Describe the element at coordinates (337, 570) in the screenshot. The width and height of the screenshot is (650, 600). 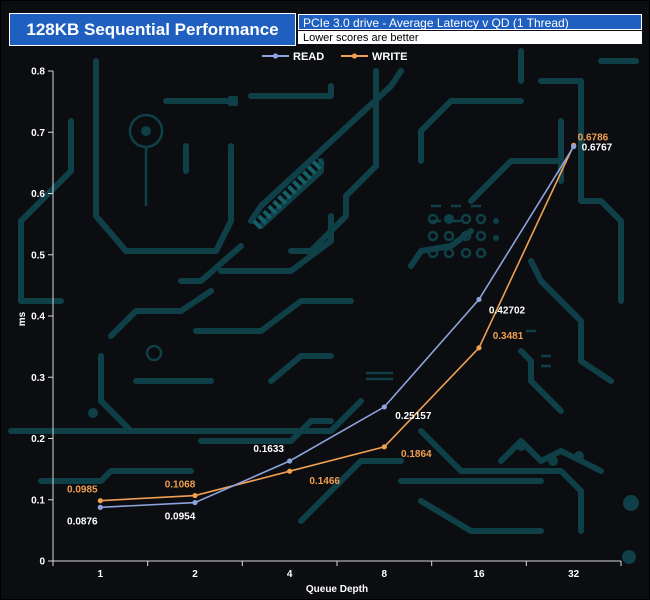
I see `x-axis-ticks: 1 2 4 8 16 32` at that location.